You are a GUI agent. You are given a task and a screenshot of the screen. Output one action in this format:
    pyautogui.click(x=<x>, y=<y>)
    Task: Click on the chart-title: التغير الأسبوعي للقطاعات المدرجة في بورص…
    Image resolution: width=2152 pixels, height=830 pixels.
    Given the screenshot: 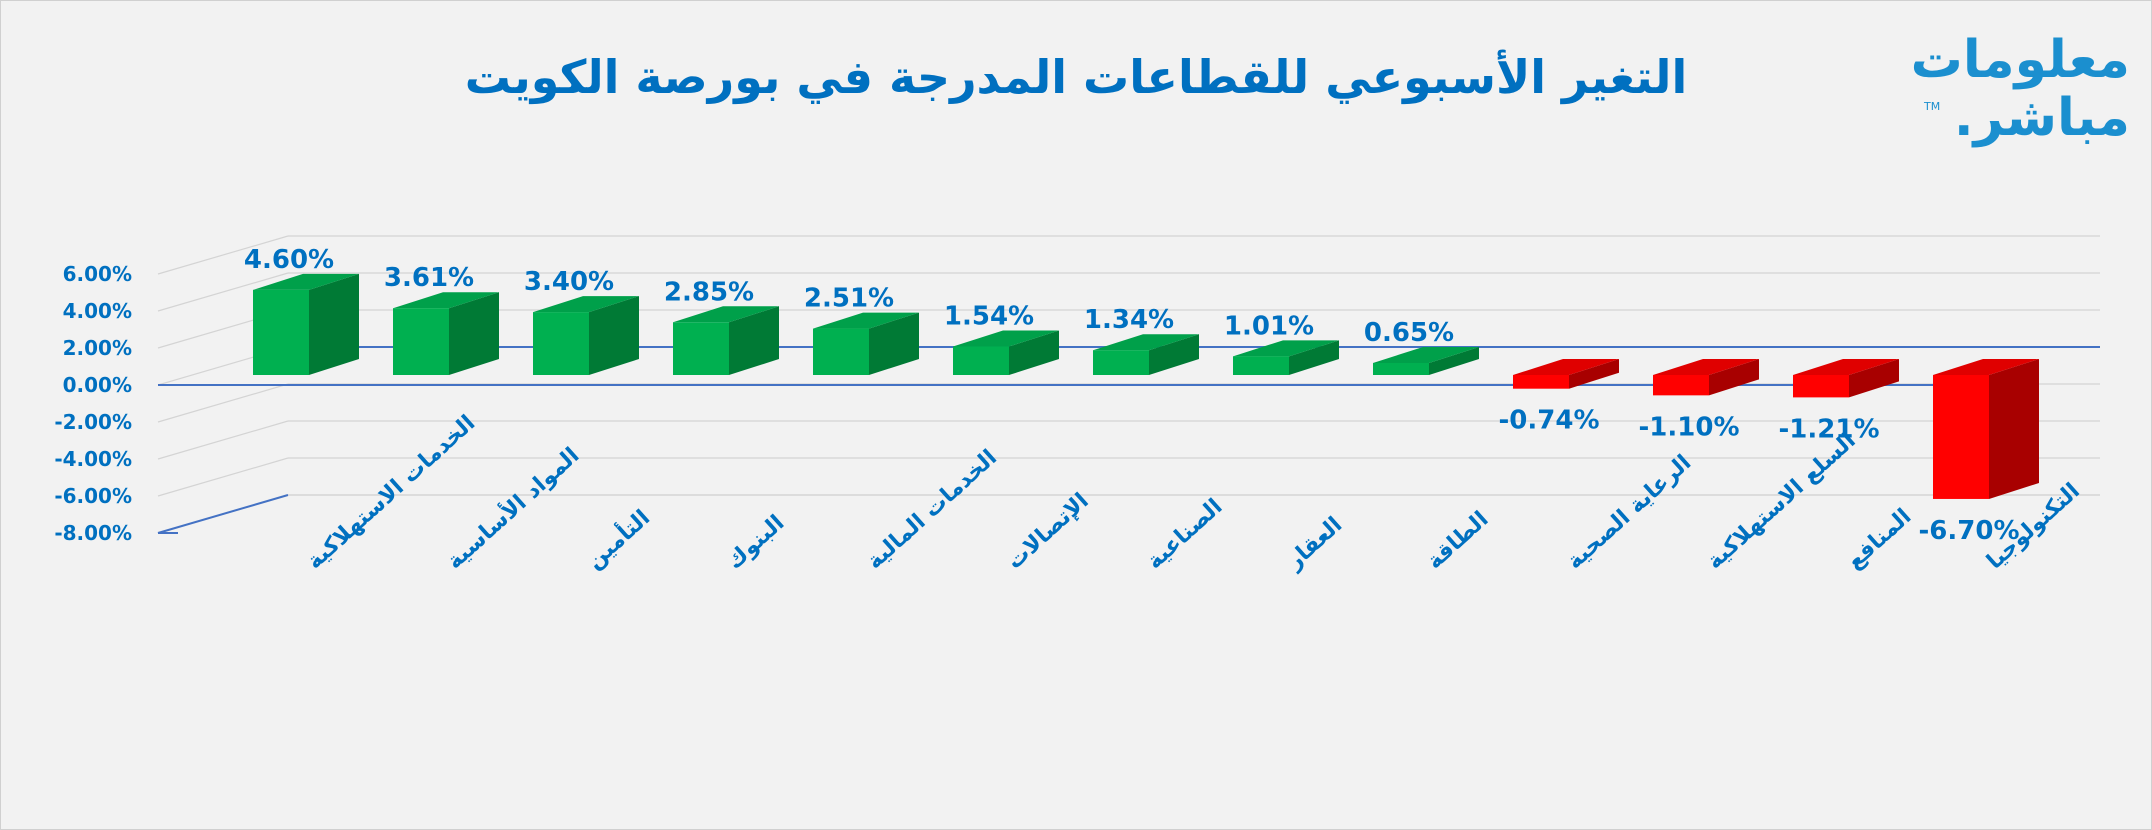 What is the action you would take?
    pyautogui.click(x=1076, y=77)
    